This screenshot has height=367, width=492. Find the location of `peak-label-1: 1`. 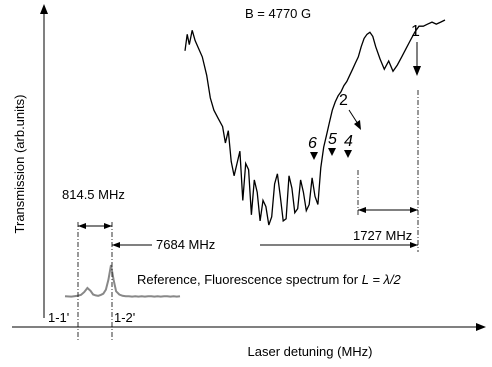

peak-label-1: 1 is located at coordinates (415, 31).